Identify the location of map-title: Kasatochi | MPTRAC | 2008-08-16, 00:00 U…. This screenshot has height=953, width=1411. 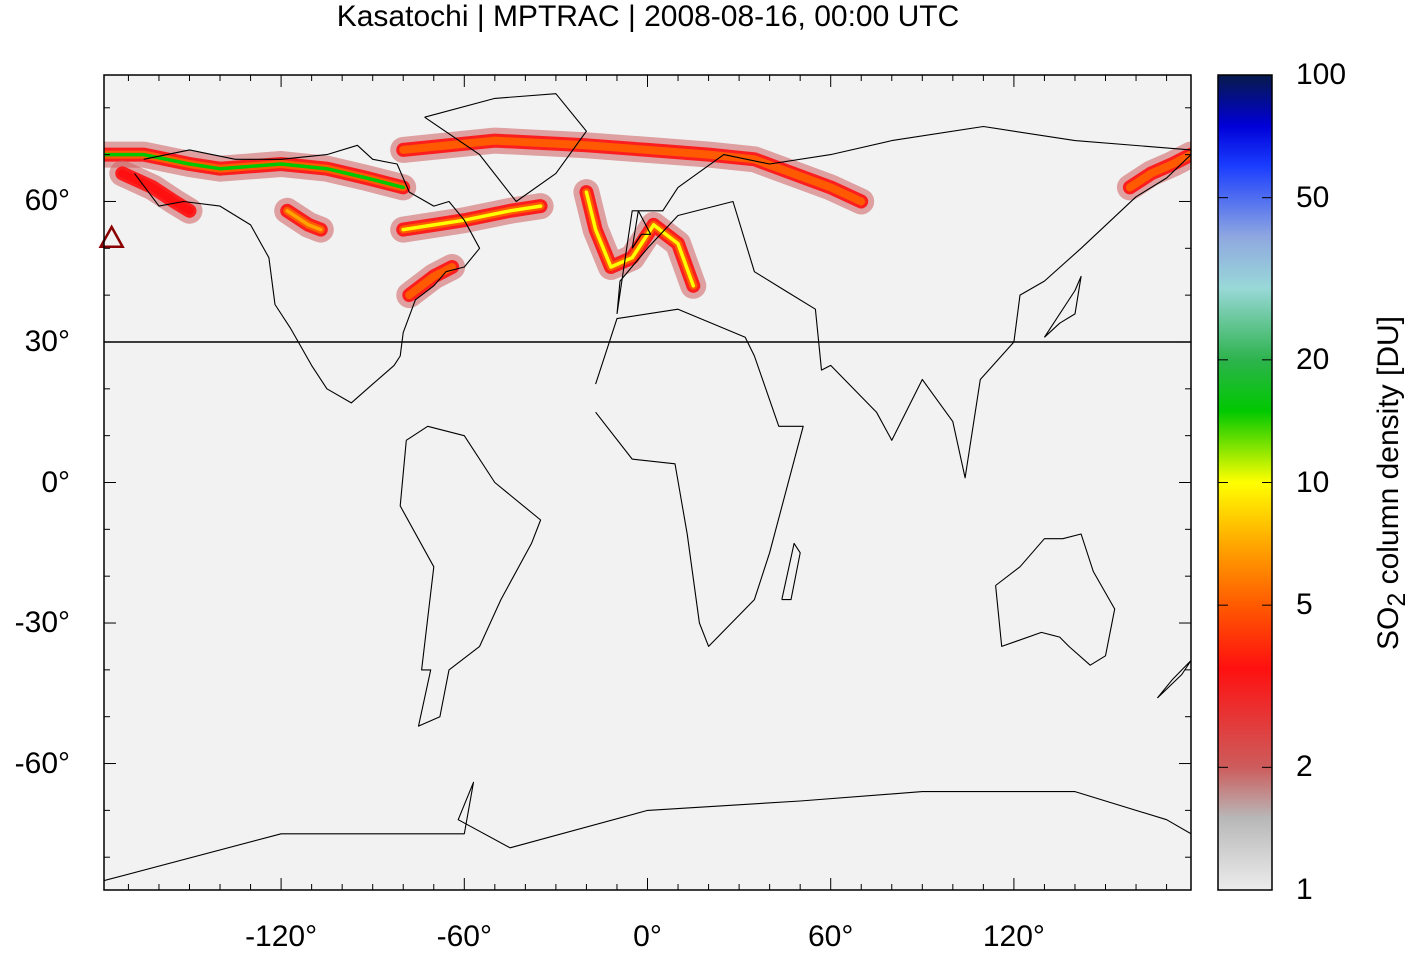
(648, 16).